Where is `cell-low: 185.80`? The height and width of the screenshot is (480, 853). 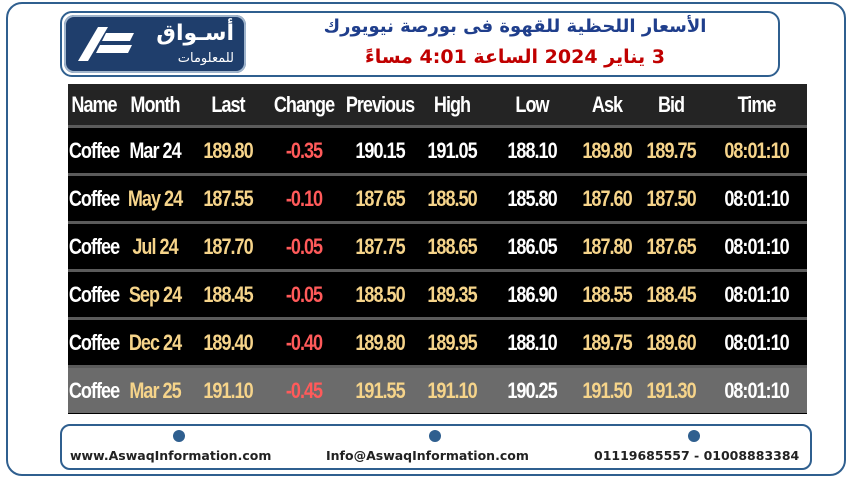
cell-low: 185.80 is located at coordinates (532, 198).